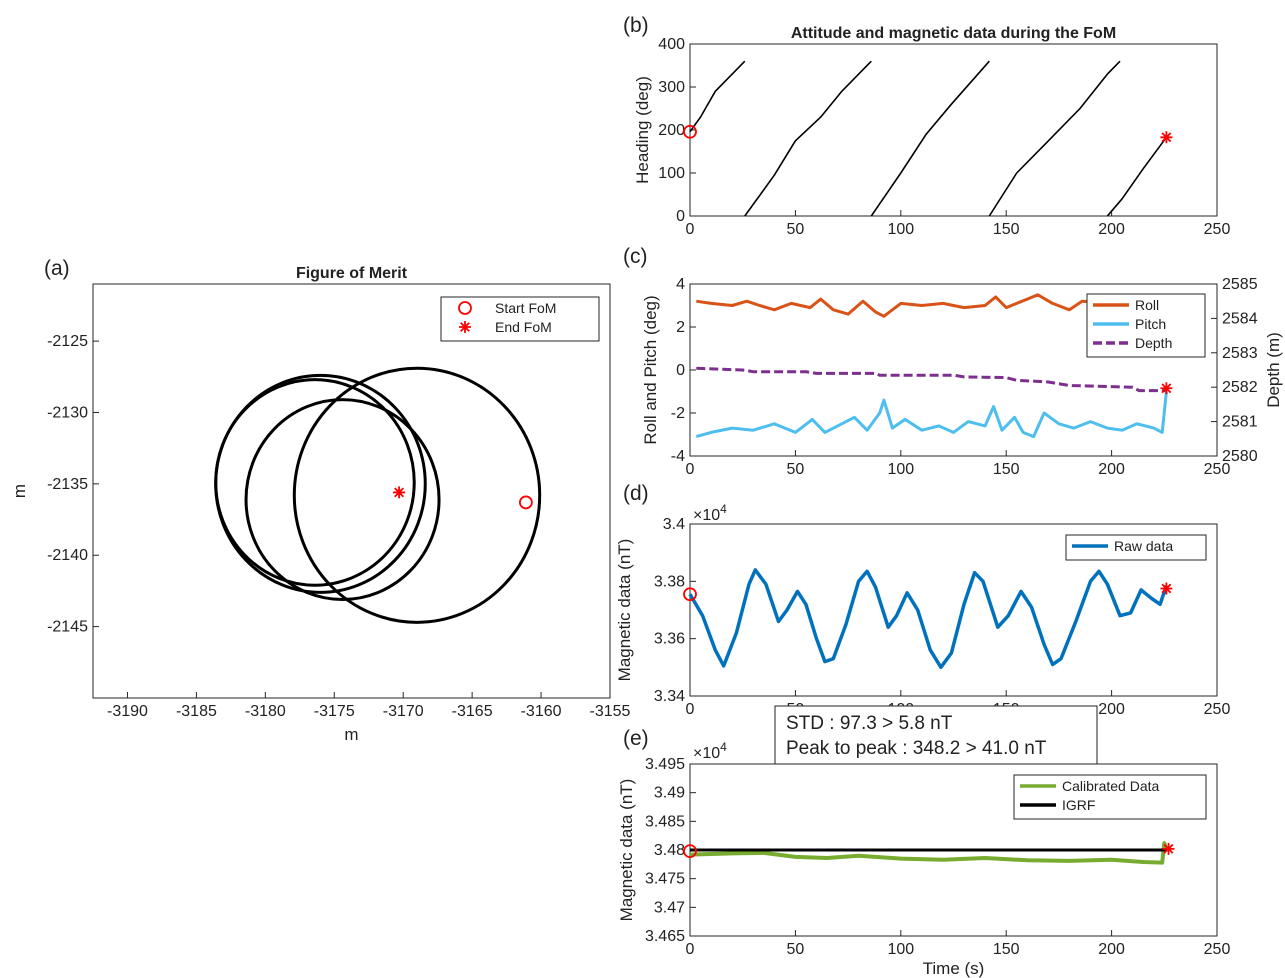 This screenshot has width=1285, height=978. What do you see at coordinates (665, 764) in the screenshot?
I see `y-tick-label: 3.495` at bounding box center [665, 764].